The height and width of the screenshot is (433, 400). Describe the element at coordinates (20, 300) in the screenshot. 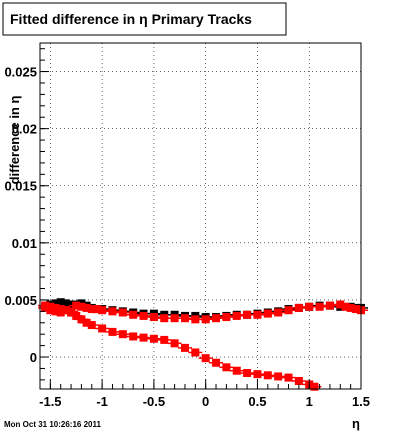

I see `y-tick-label: 0.005` at that location.